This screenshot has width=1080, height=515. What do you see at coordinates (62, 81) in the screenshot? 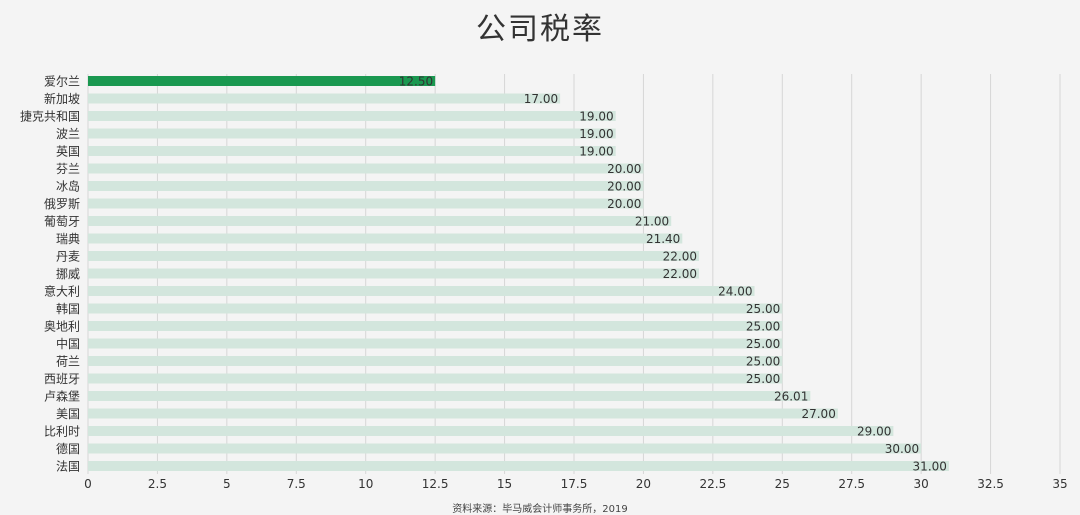
I see `category-label: 爱尔兰` at bounding box center [62, 81].